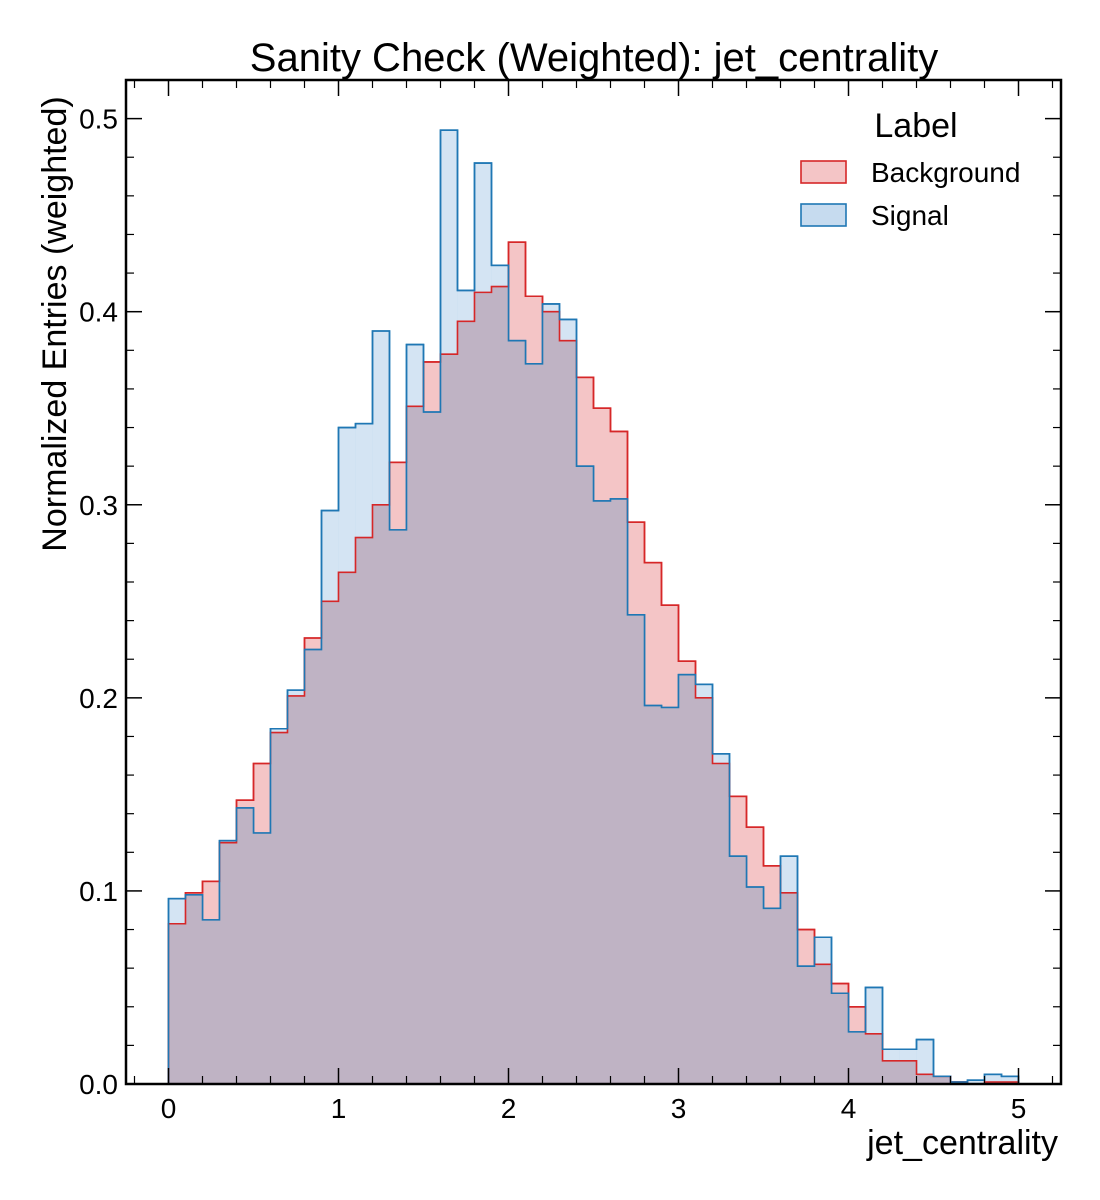 The image size is (1100, 1200). What do you see at coordinates (823, 215) in the screenshot?
I see `legend-swatch-signal` at bounding box center [823, 215].